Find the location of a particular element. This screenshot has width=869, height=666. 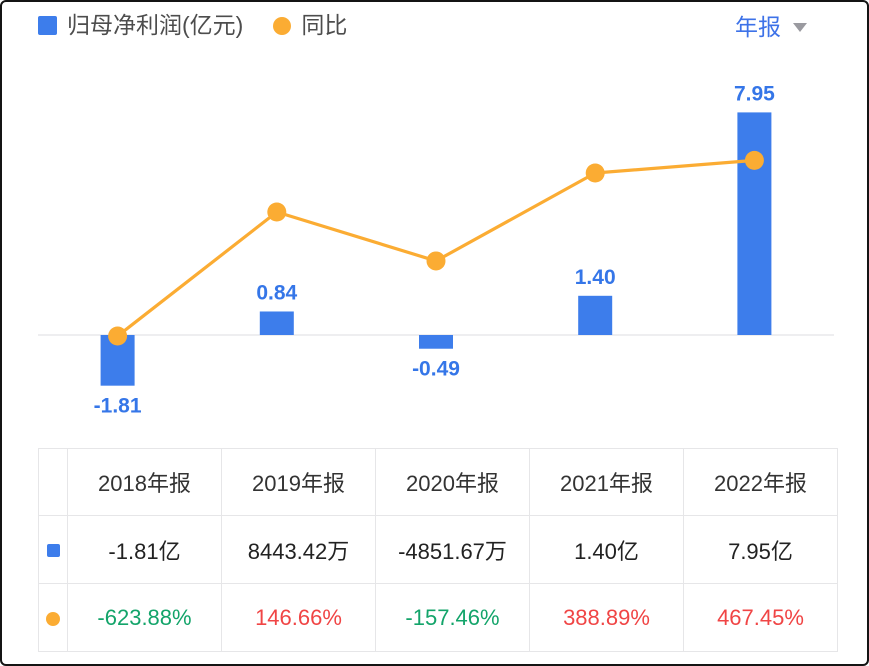

table-header-cell: 2022年报 is located at coordinates (760, 482).